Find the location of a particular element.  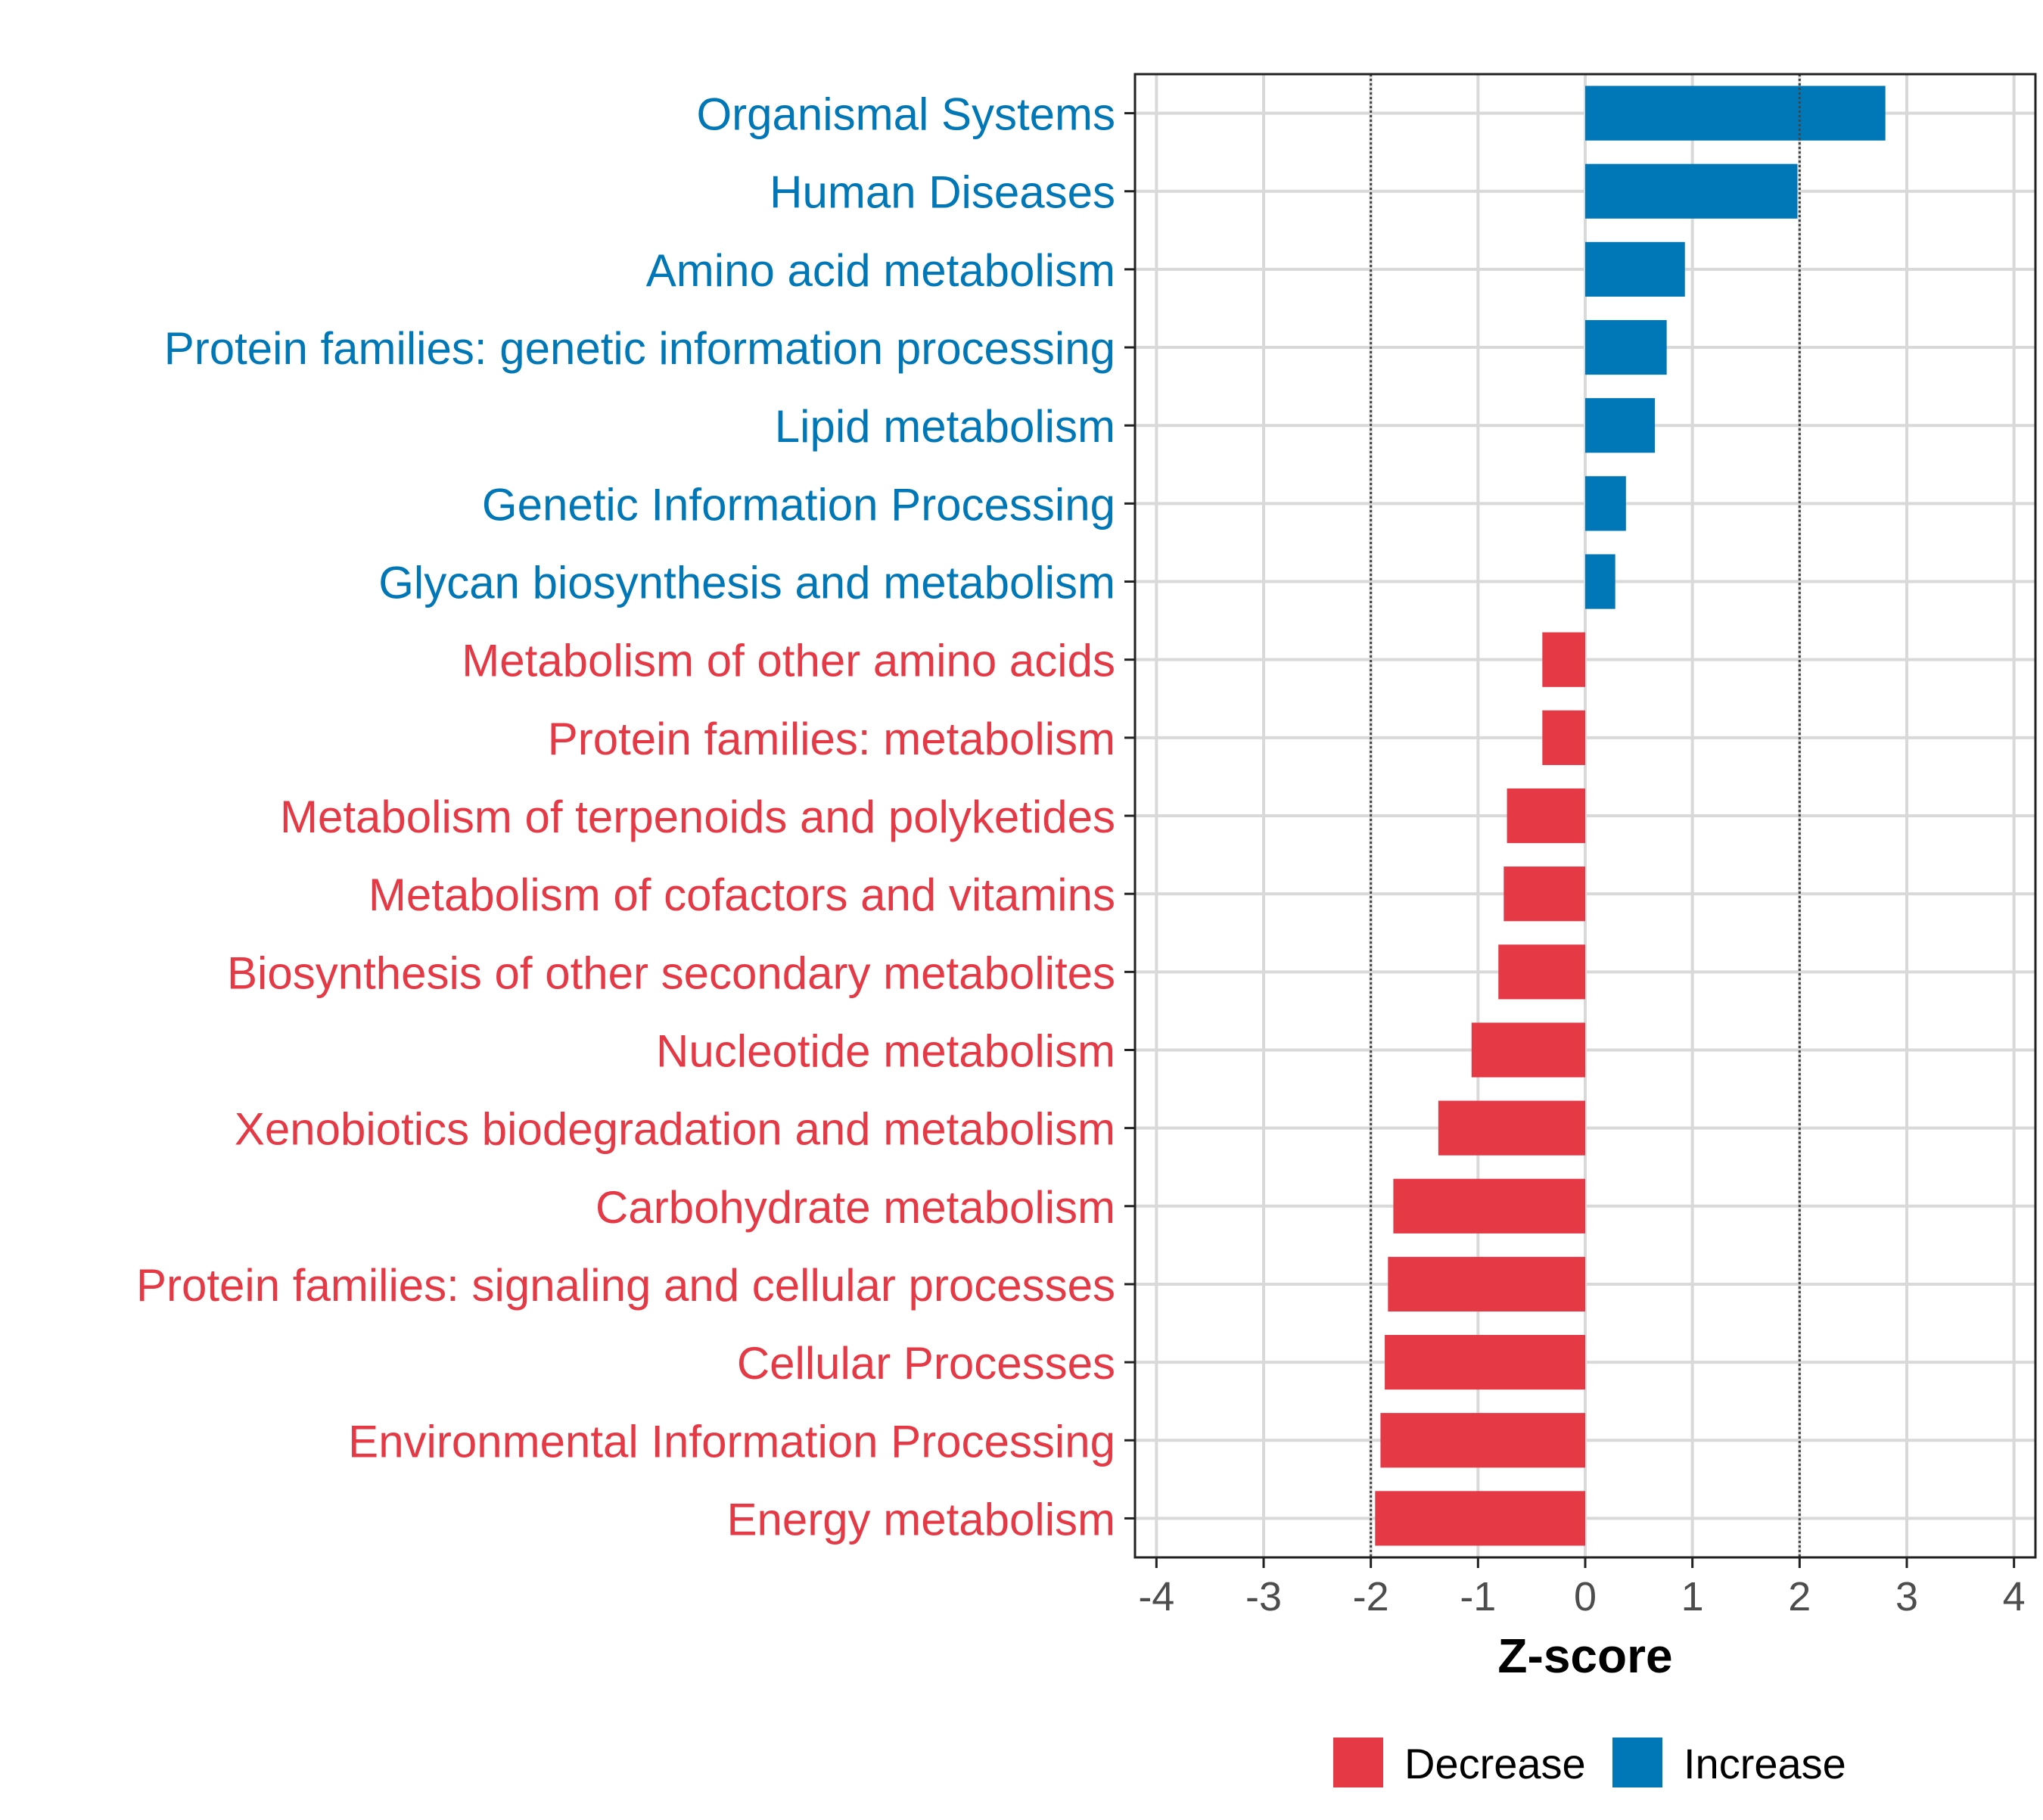

x-tick-label: 2 is located at coordinates (1800, 1596).